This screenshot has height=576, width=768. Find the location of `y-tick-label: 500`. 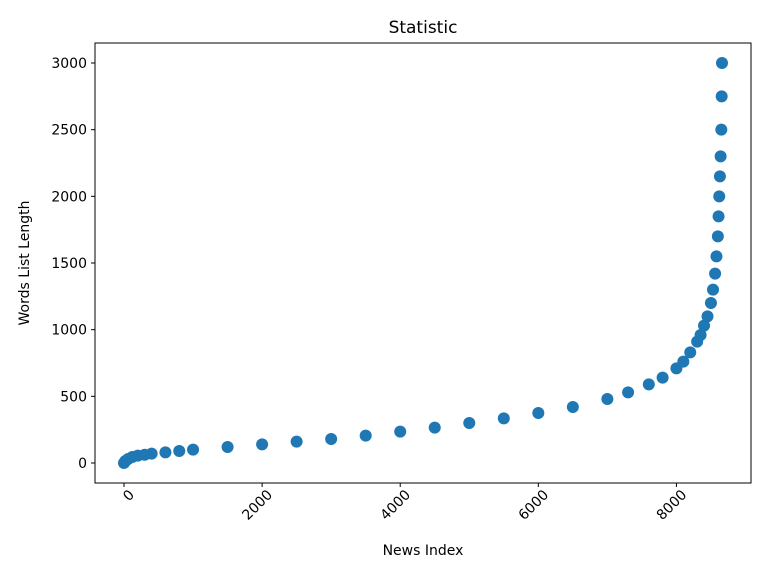

y-tick-label: 500 is located at coordinates (73, 397).